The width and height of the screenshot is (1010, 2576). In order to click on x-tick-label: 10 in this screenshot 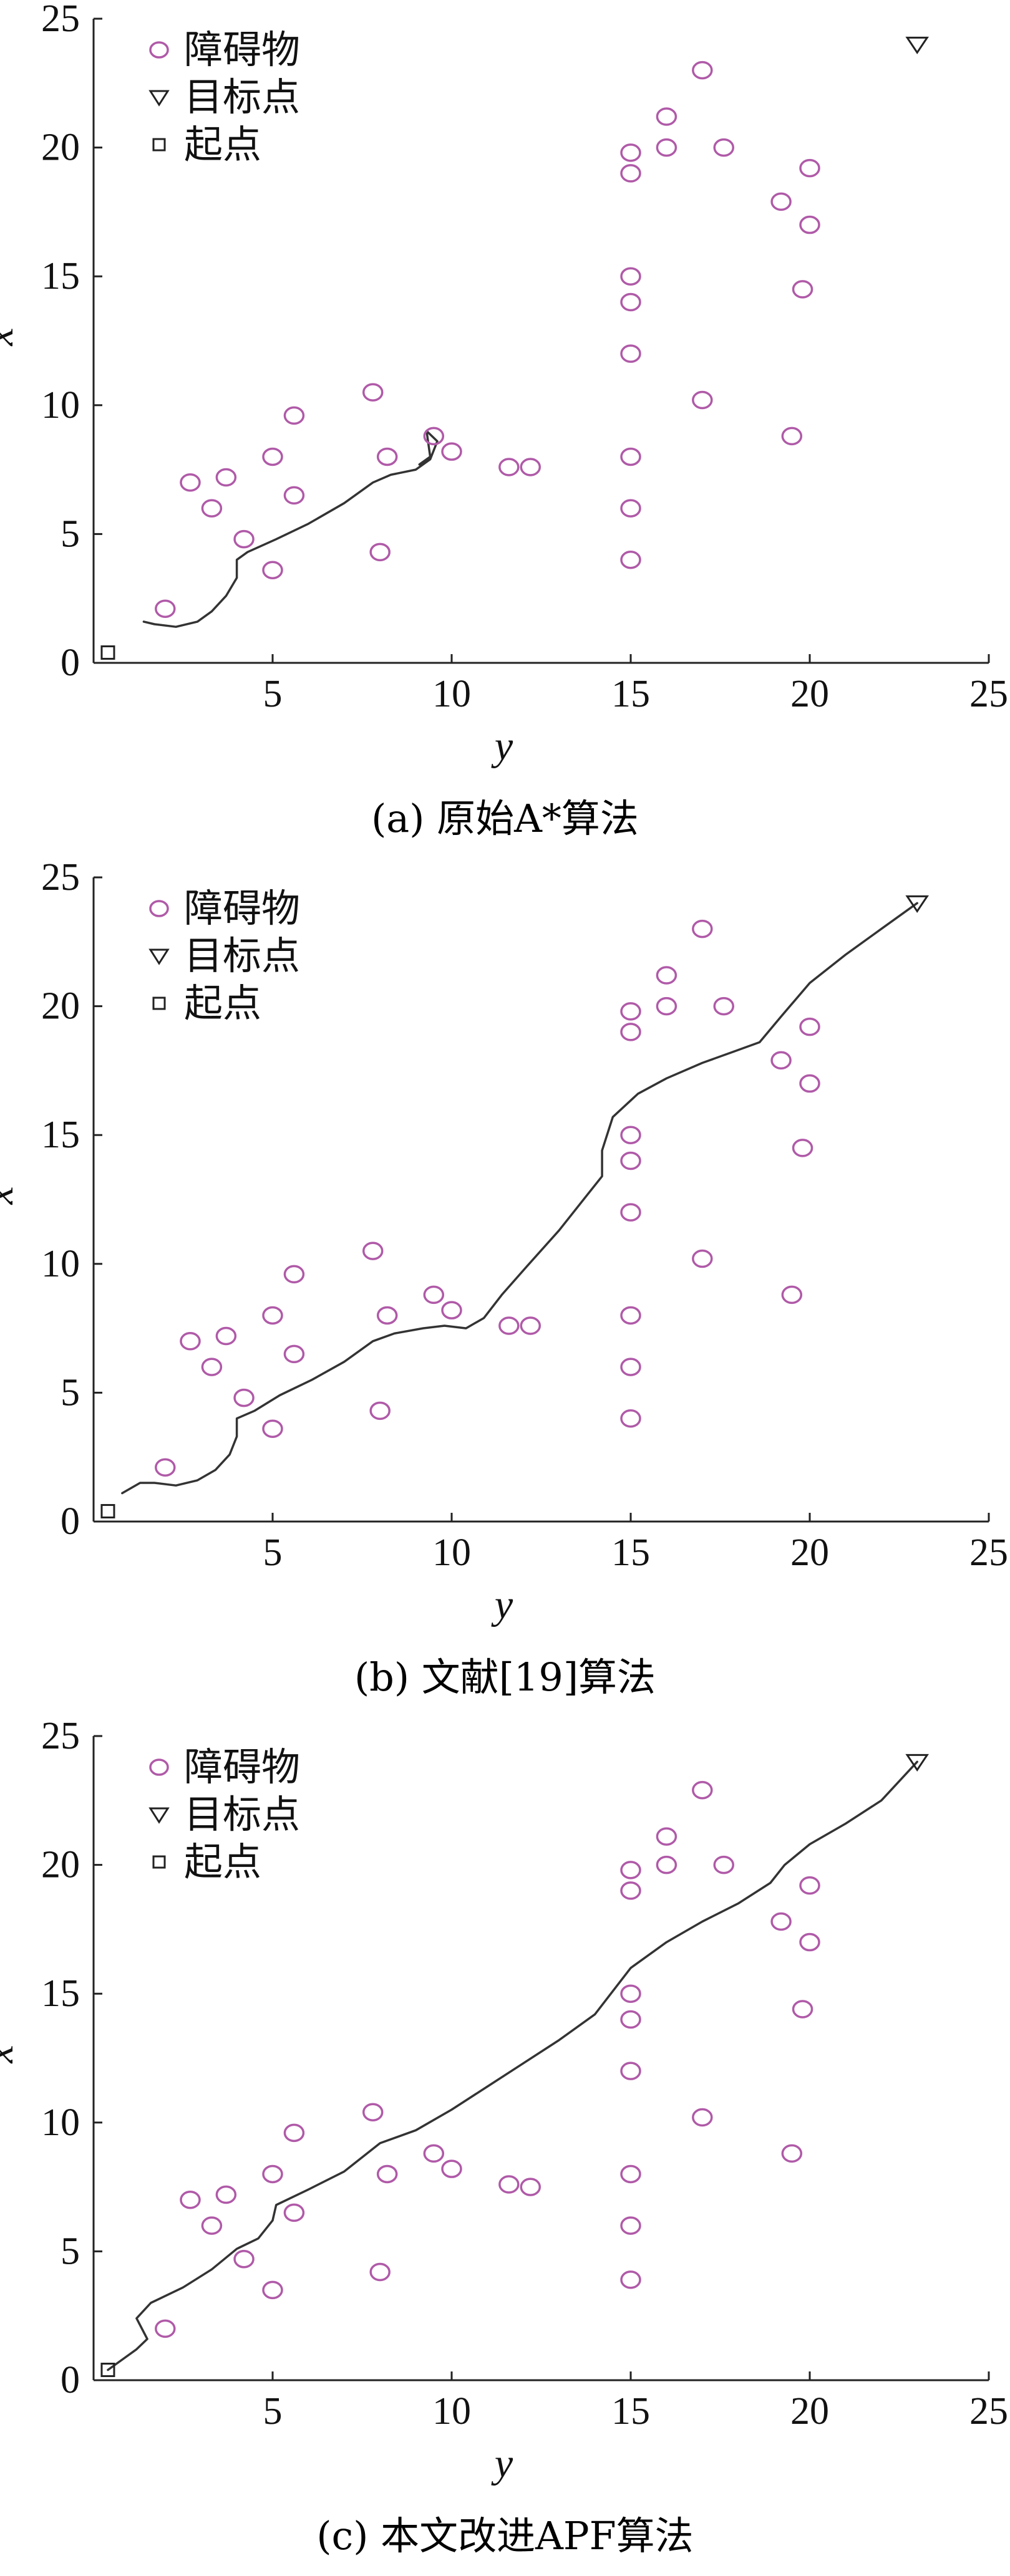, I will do `click(452, 694)`.